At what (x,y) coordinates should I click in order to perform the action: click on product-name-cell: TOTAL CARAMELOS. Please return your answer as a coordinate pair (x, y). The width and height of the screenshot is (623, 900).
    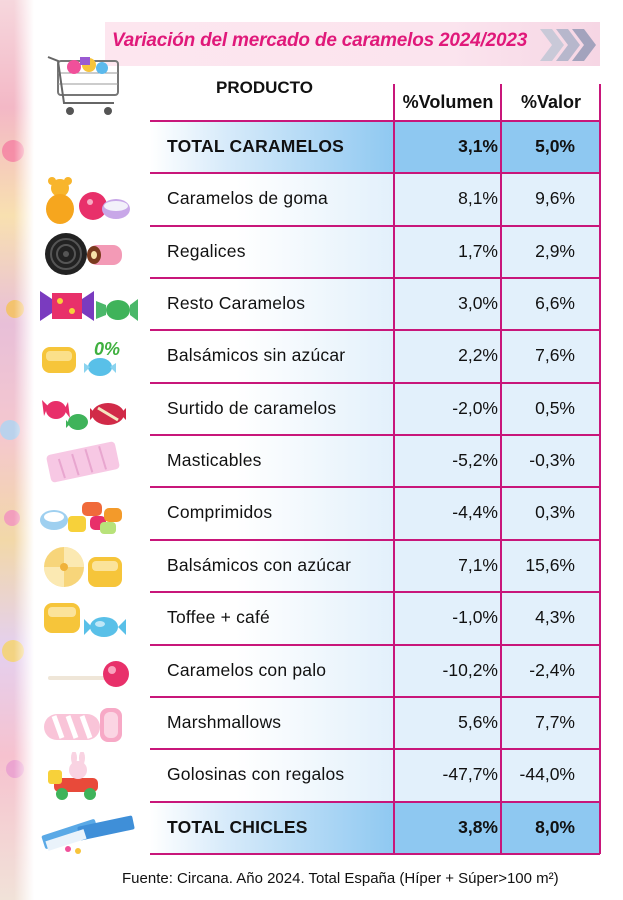
    Looking at the image, I should click on (256, 146).